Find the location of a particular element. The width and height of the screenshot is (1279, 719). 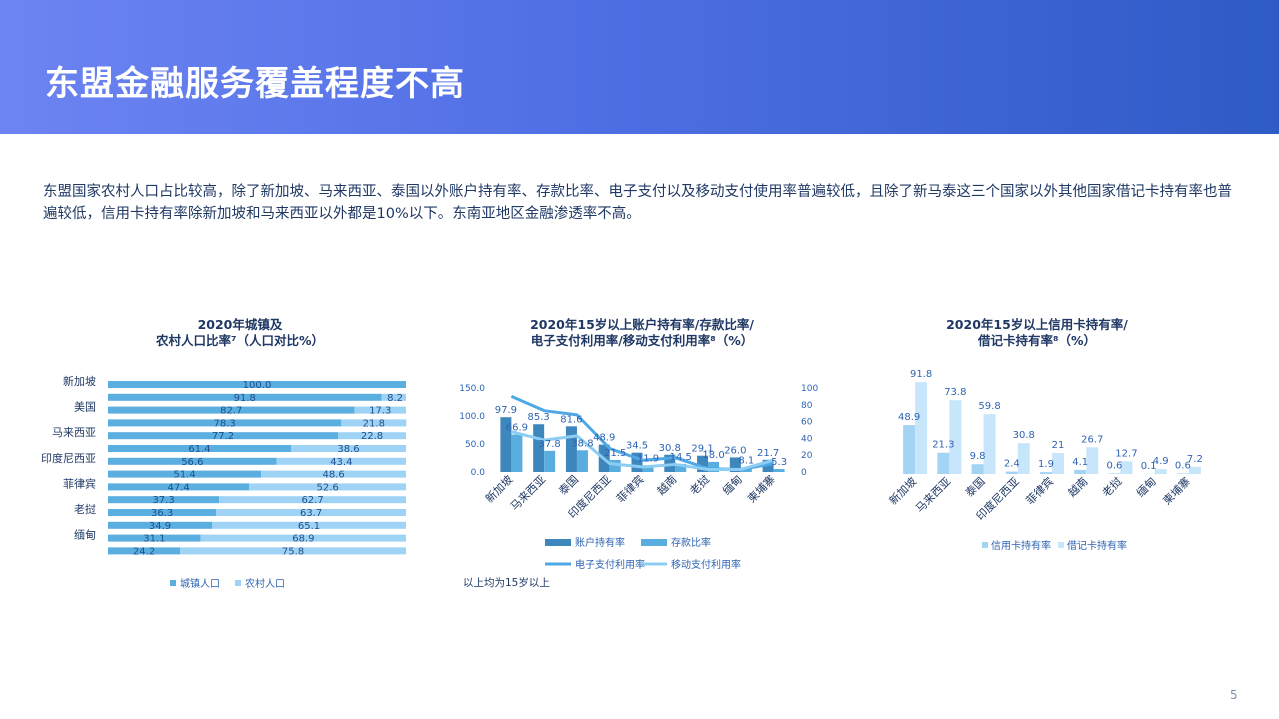

account-value-label: 34.5 is located at coordinates (637, 446).